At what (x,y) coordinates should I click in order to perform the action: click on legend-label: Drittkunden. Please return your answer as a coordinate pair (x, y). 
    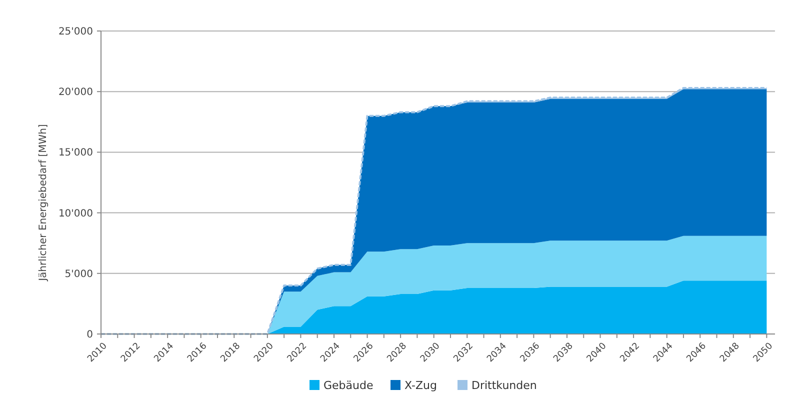
    Looking at the image, I should click on (504, 385).